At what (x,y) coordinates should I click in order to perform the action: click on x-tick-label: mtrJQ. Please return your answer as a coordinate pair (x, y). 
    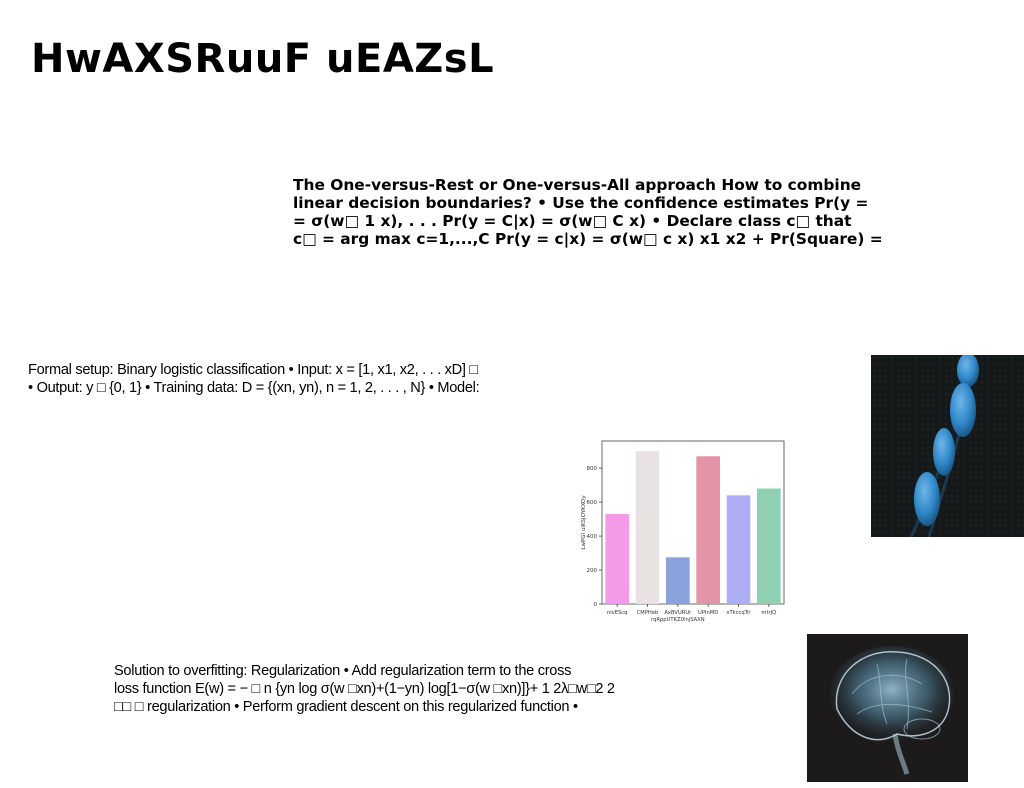
    Looking at the image, I should click on (768, 613).